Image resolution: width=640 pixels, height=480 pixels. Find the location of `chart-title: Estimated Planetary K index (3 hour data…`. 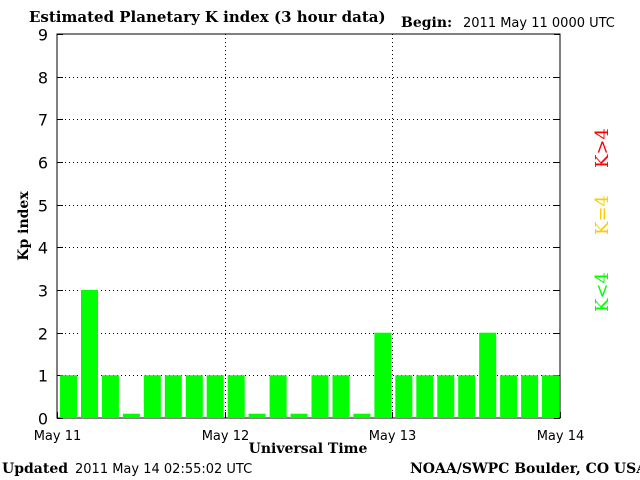

chart-title: Estimated Planetary K index (3 hour data… is located at coordinates (207, 17).